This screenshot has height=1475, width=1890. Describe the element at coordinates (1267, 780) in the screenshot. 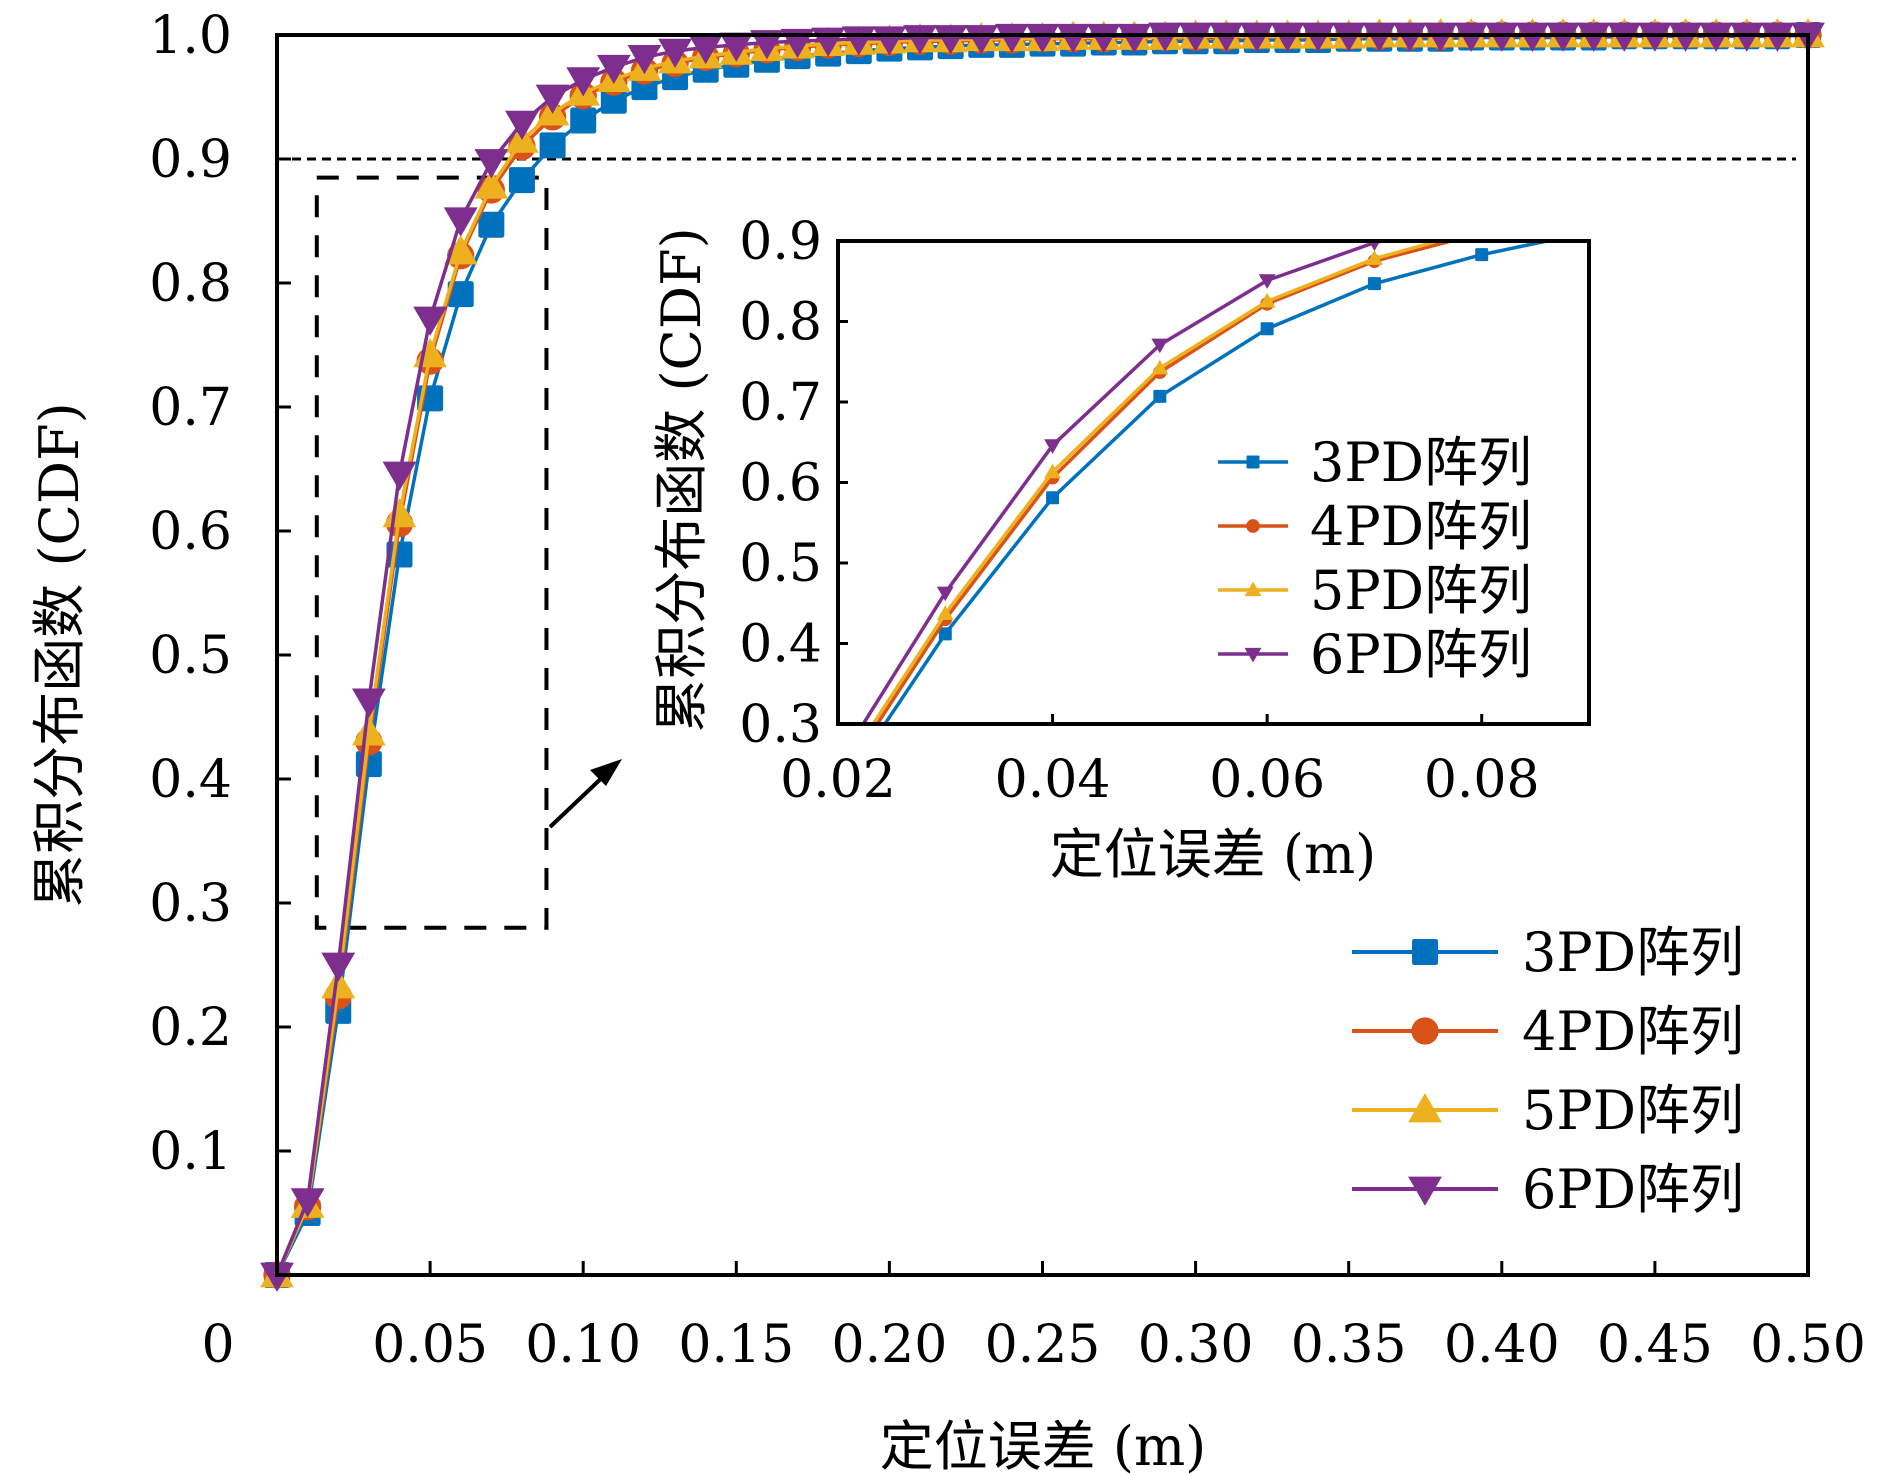

I see `inset-x-tick-label: 0.06` at that location.